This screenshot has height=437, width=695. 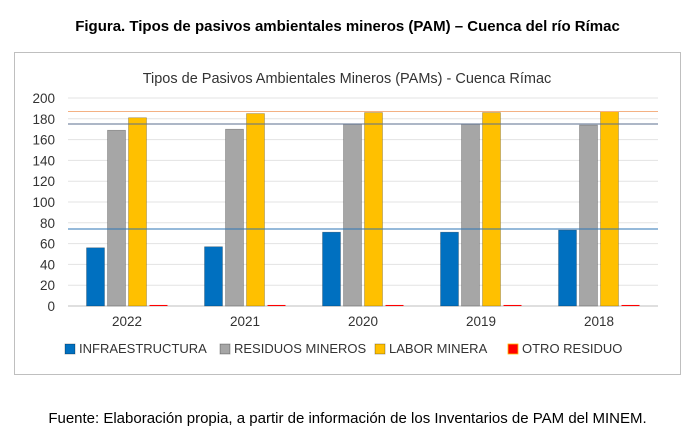 I want to click on y-tick-label: 180, so click(x=43, y=119).